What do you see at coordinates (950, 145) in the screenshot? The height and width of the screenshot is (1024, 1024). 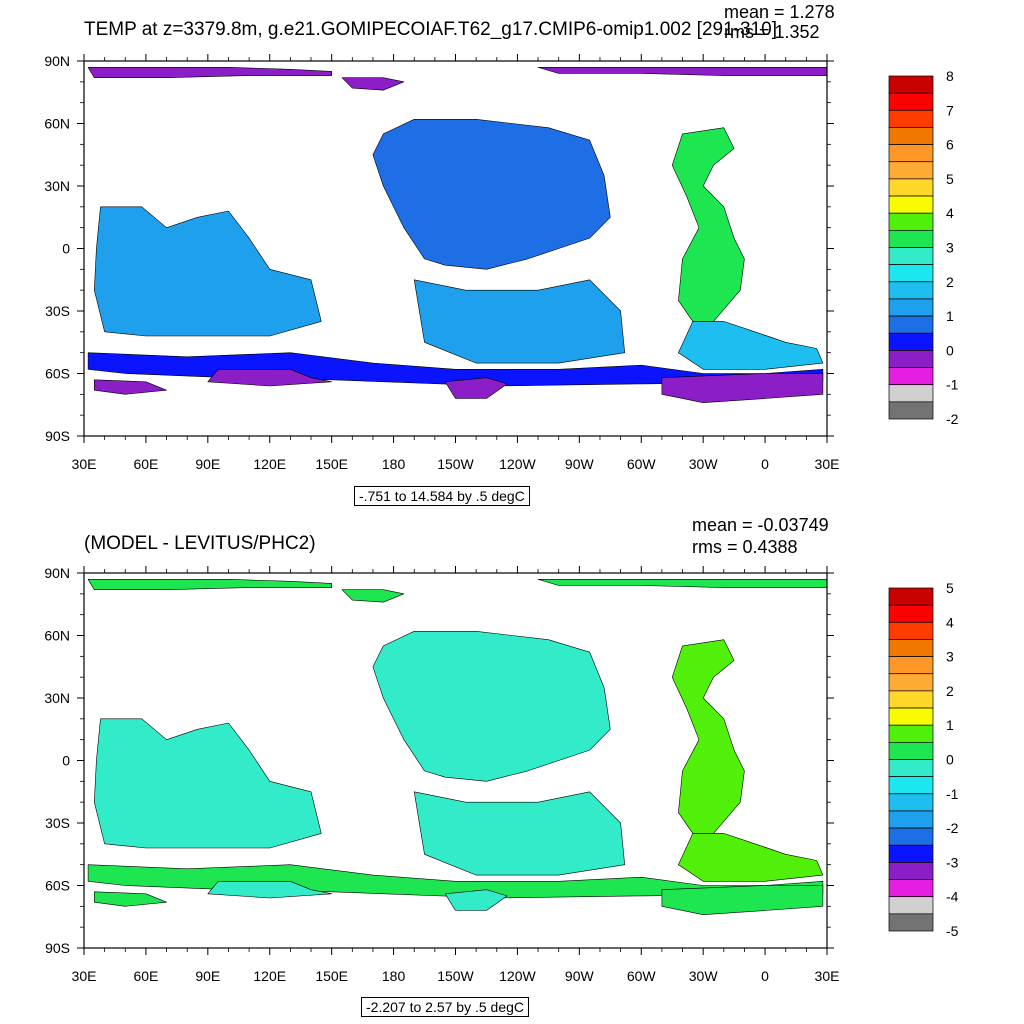 I see `colorbar-label: 6` at bounding box center [950, 145].